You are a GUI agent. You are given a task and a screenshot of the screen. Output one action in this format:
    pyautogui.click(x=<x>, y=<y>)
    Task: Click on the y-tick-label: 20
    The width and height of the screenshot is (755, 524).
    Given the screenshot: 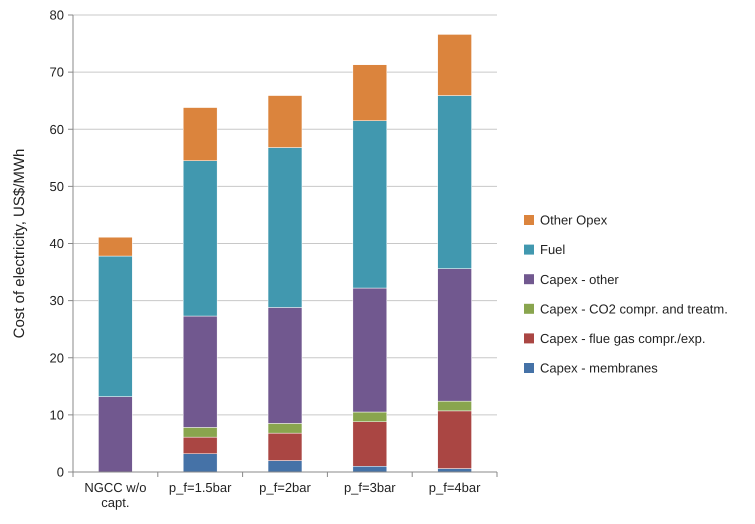 What is the action you would take?
    pyautogui.click(x=57, y=358)
    